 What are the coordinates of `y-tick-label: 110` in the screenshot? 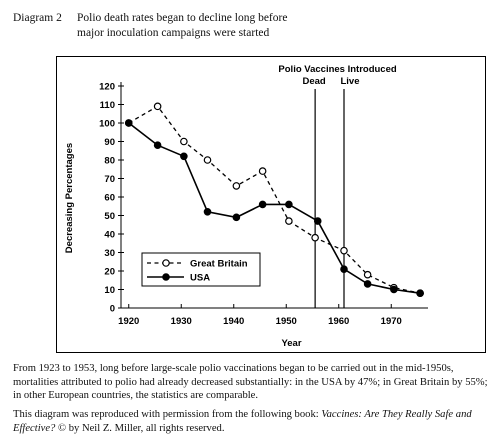 It's located at (107, 105).